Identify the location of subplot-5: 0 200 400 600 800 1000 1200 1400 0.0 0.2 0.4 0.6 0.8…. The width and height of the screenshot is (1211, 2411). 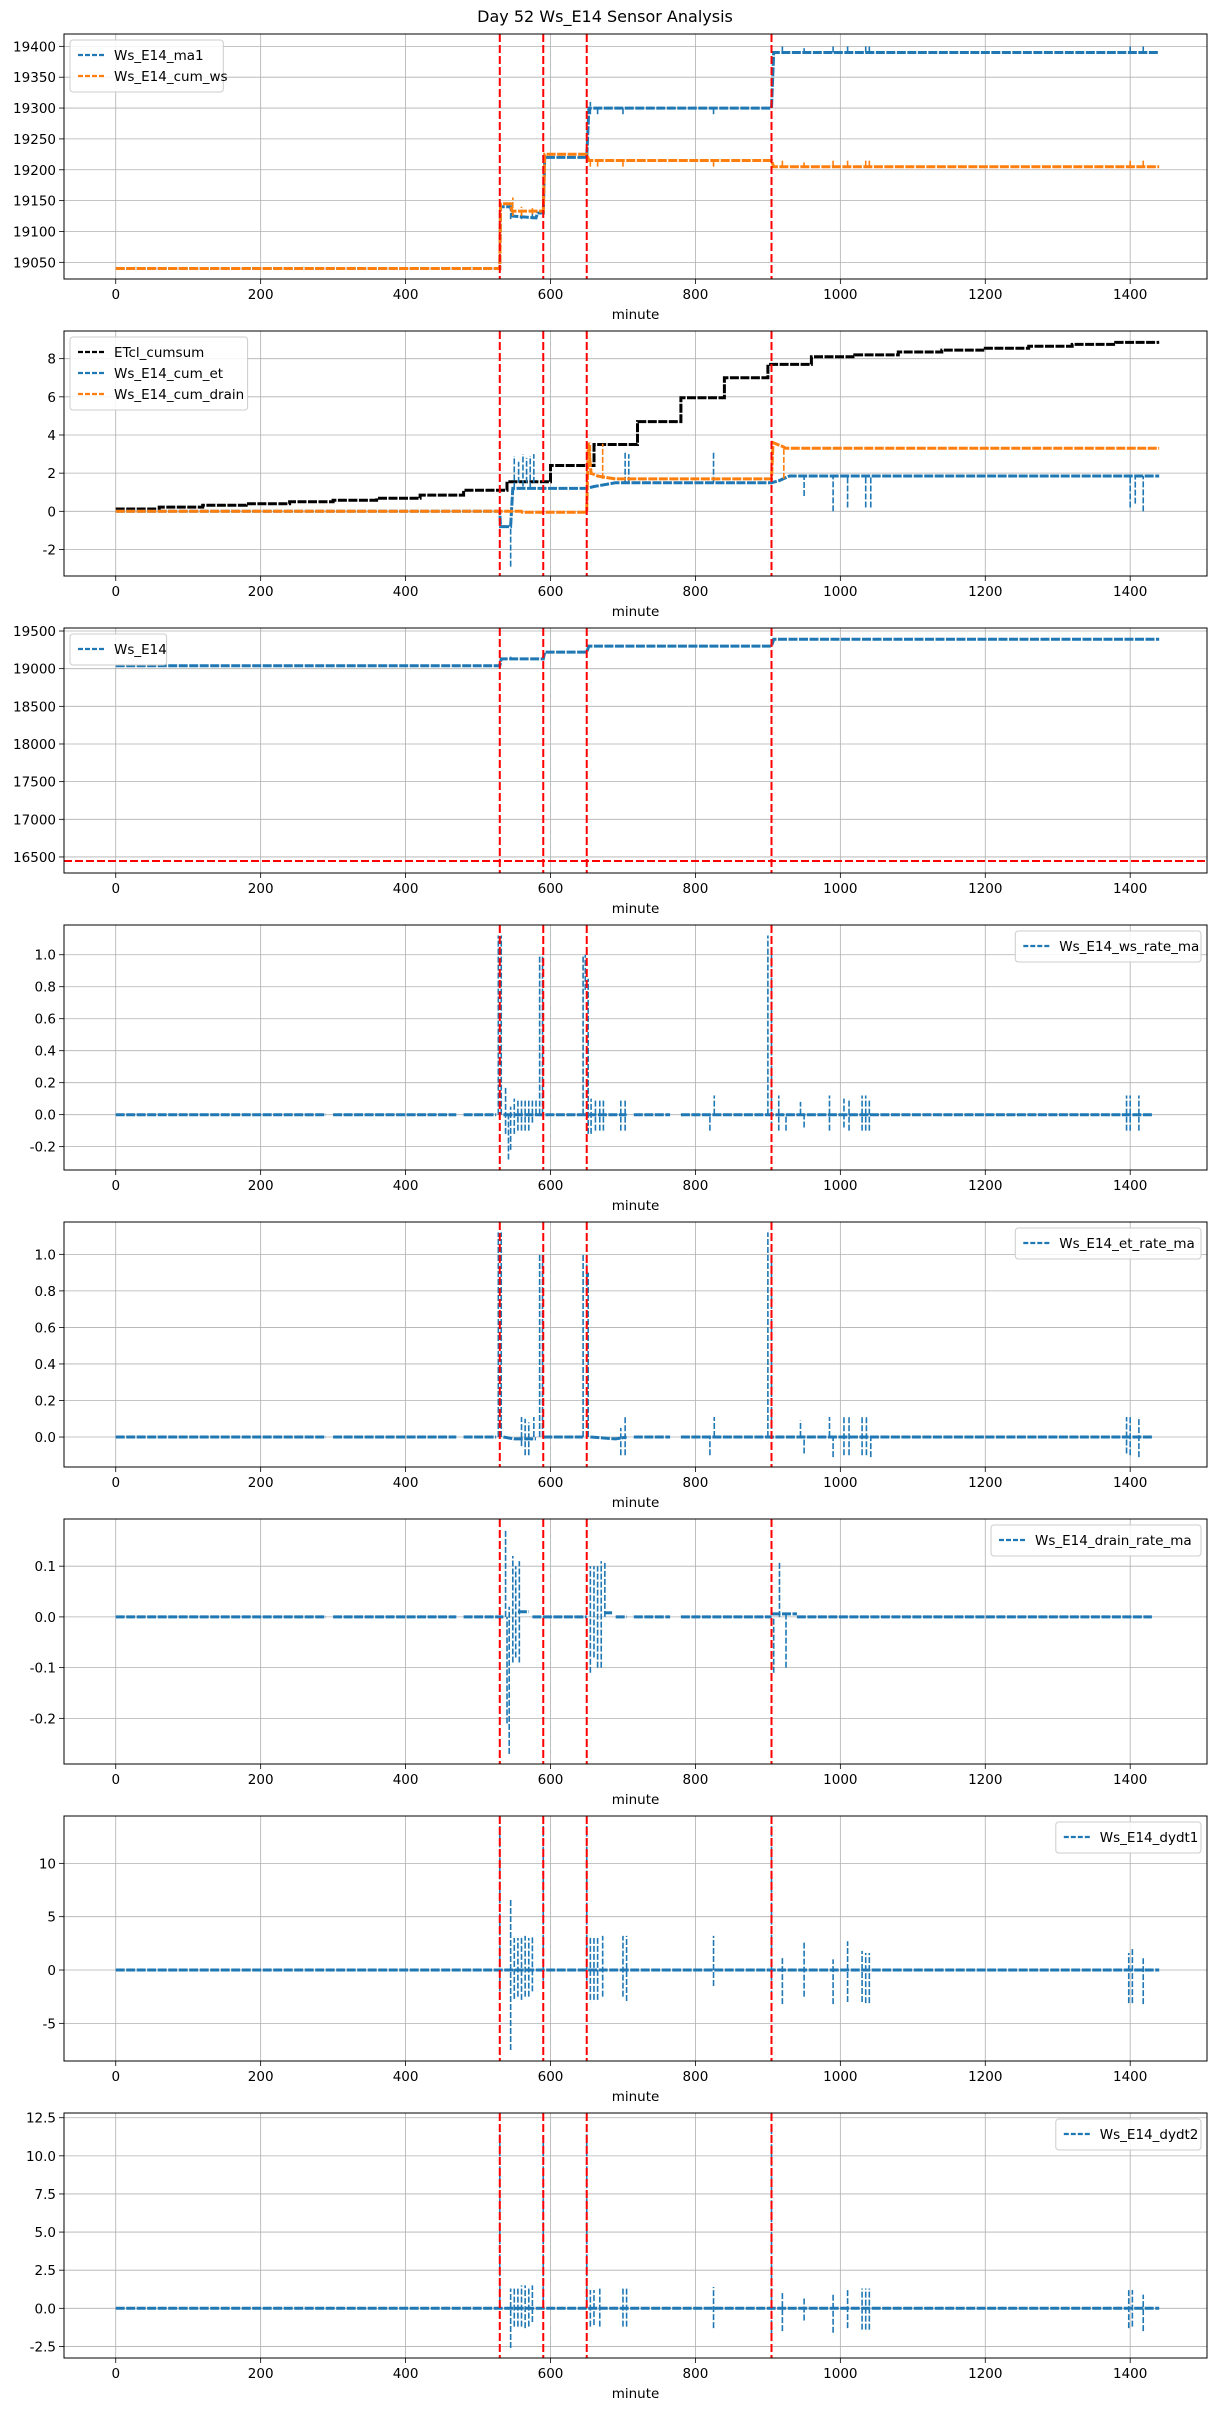
(621, 1366).